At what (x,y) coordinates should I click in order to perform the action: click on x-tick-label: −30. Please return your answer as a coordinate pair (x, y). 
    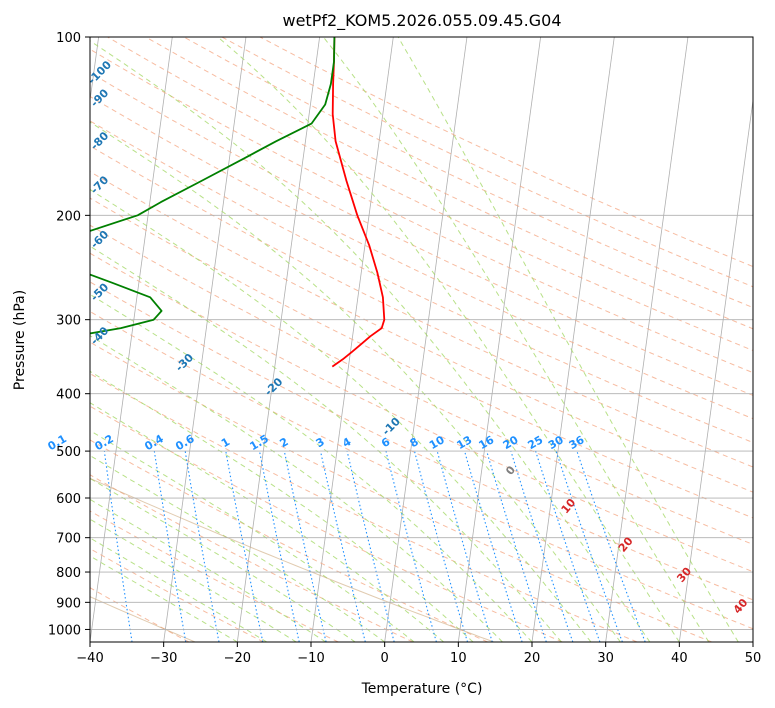
    Looking at the image, I should click on (163, 658).